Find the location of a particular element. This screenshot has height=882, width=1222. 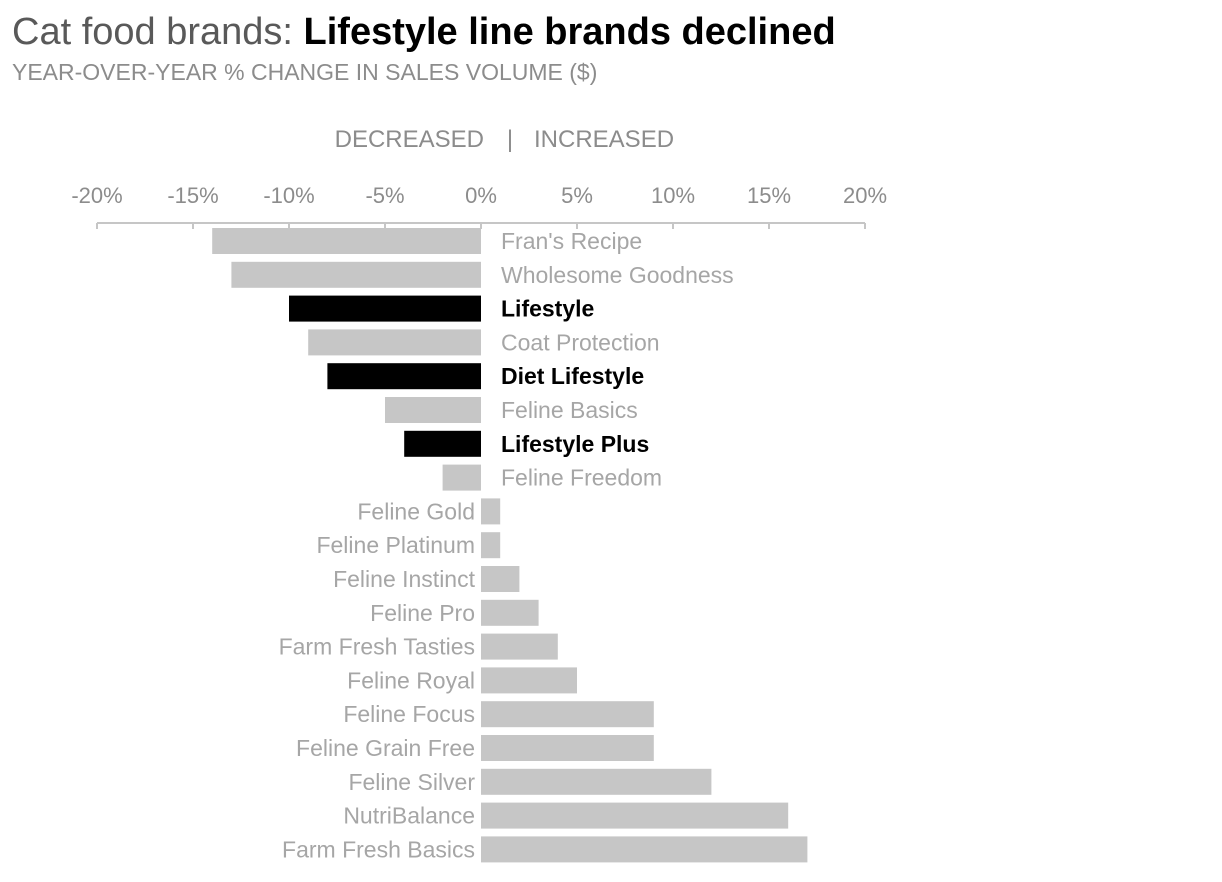

x-axis: -20% -15% -10% -5% 0% 5% 10% 15% 20% is located at coordinates (479, 206).